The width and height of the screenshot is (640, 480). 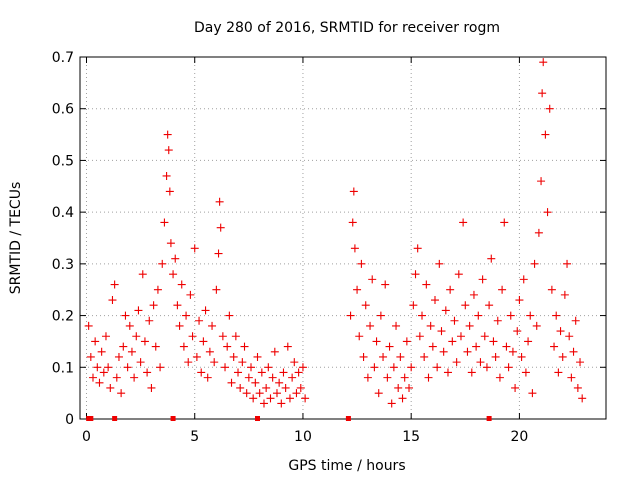 I want to click on y-tick-label: 0.2, so click(x=63, y=317).